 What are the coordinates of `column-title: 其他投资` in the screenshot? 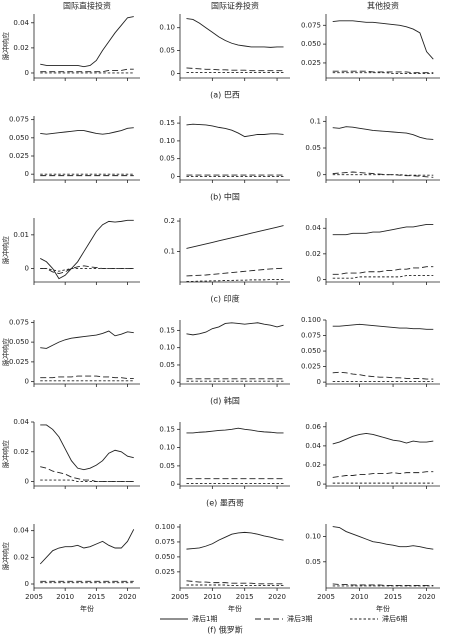 It's located at (383, 6).